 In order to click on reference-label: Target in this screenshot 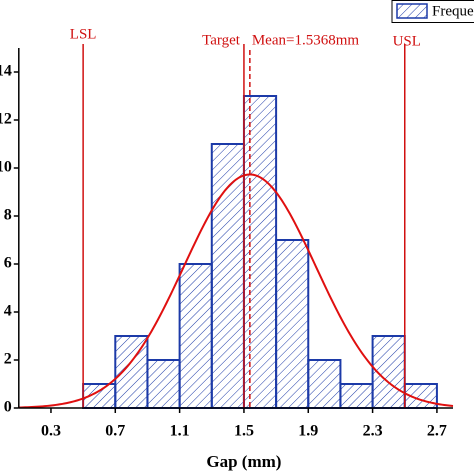, I will do `click(221, 40)`.